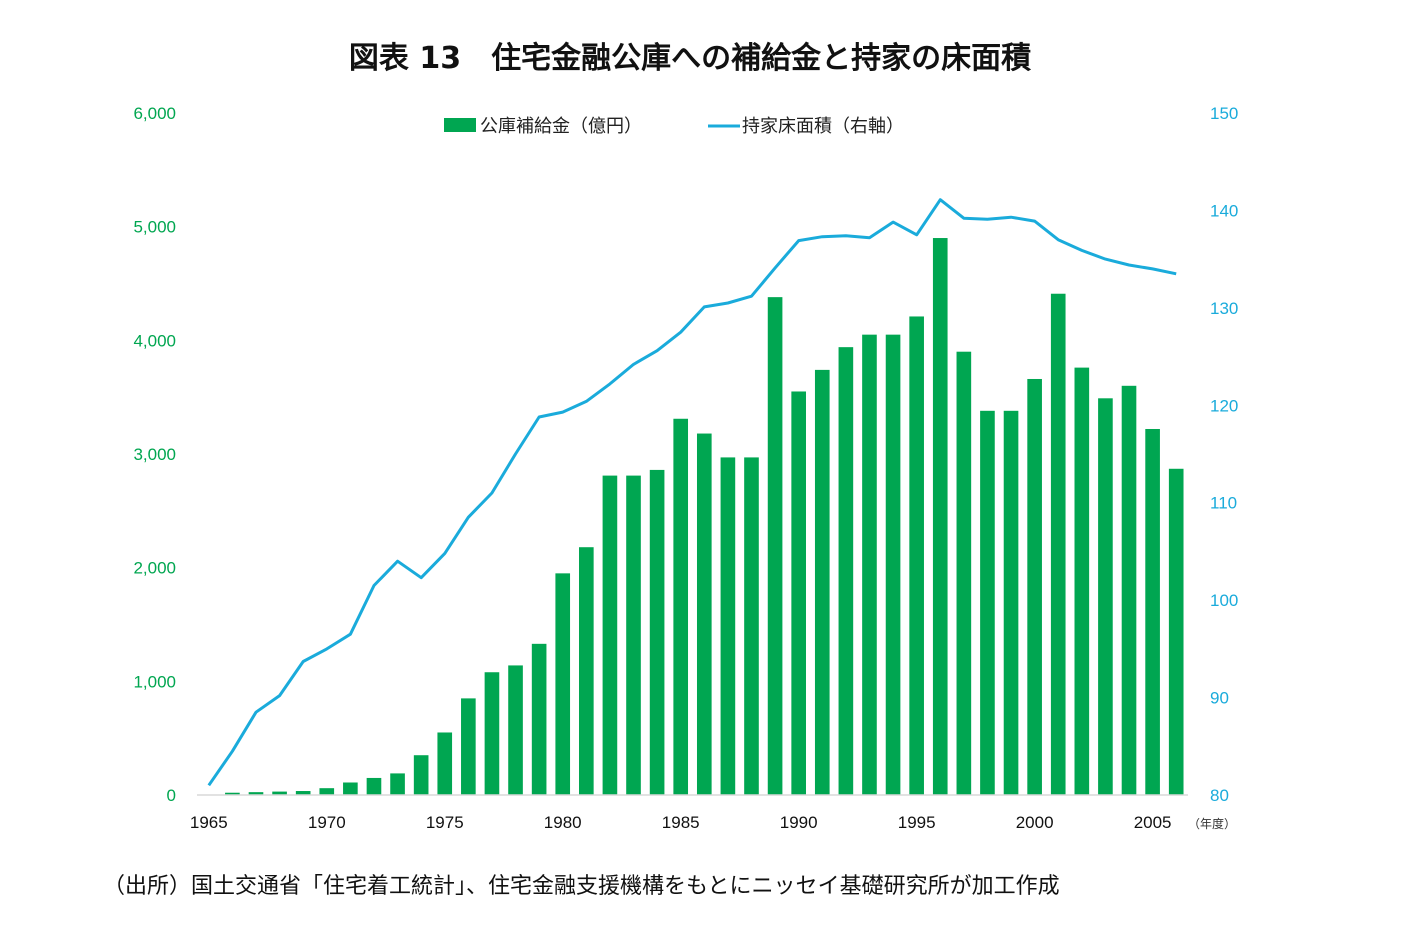 This screenshot has width=1419, height=951. I want to click on x-axis-ticks: 1965 1970 1975 1980 1985 1990 1995 2000 2005, so click(681, 822).